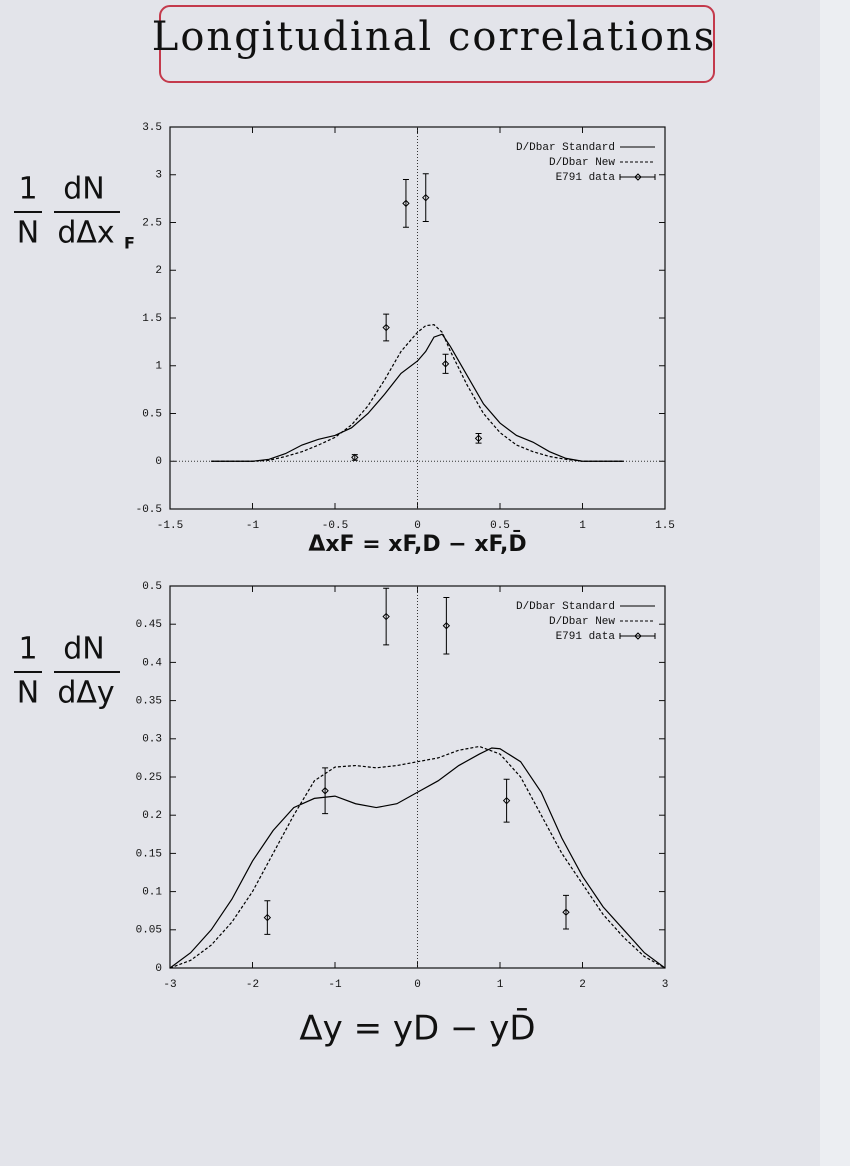 This screenshot has width=850, height=1166. Describe the element at coordinates (149, 625) in the screenshot. I see `y-tick-label: 0.45` at that location.